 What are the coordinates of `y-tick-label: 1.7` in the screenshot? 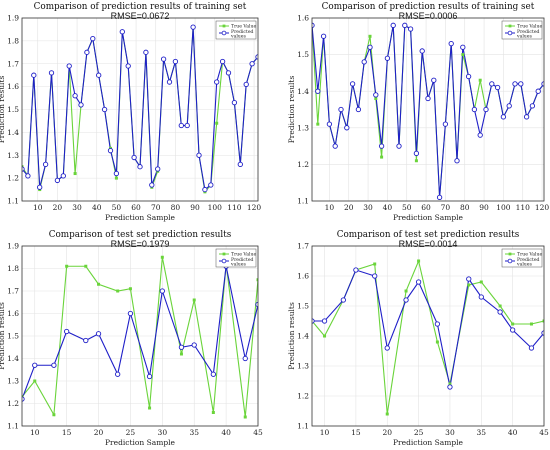 It's located at (303, 246).